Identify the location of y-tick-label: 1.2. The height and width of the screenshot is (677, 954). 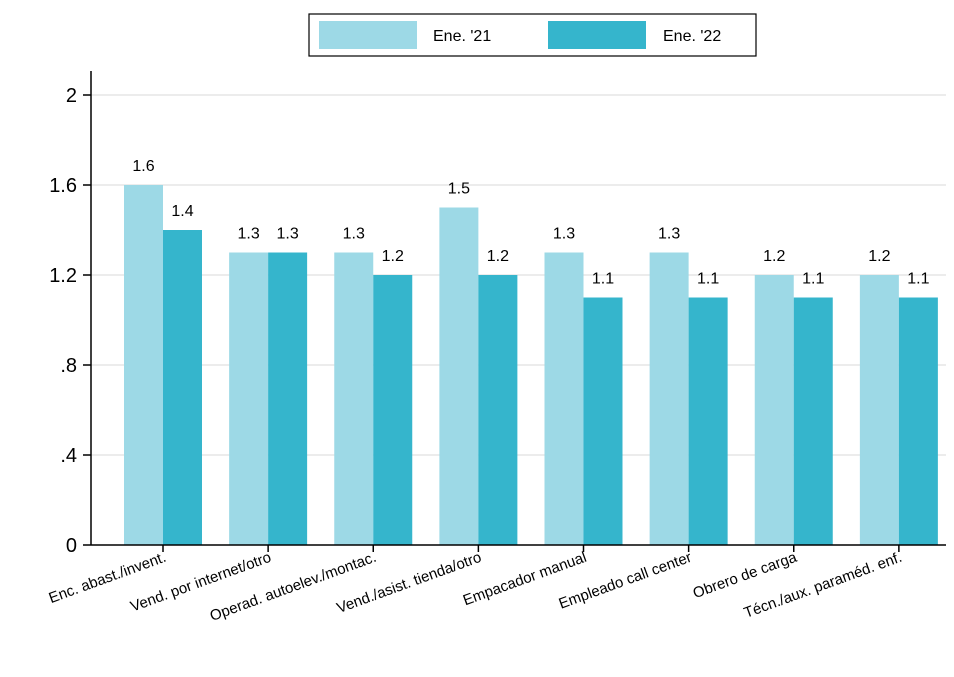
(63, 276).